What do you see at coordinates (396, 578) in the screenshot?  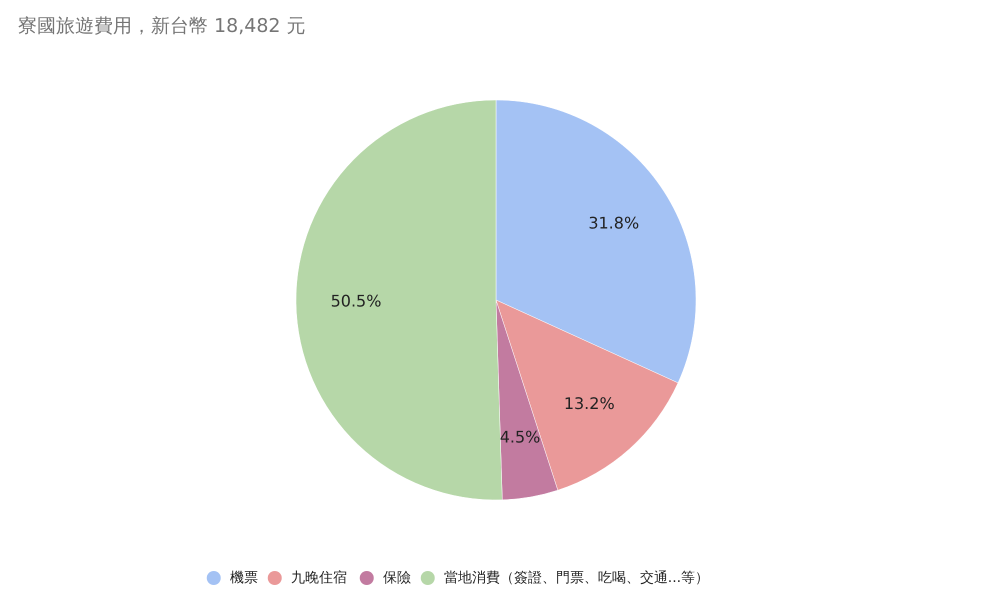 I see `legend-label: 保險` at bounding box center [396, 578].